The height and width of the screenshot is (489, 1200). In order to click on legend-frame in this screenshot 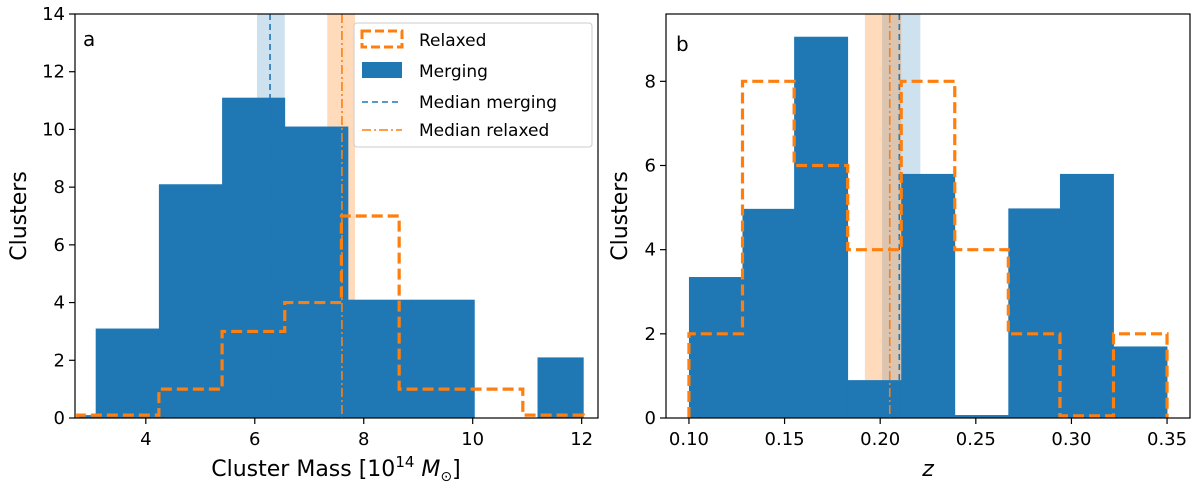, I will do `click(473, 85)`.